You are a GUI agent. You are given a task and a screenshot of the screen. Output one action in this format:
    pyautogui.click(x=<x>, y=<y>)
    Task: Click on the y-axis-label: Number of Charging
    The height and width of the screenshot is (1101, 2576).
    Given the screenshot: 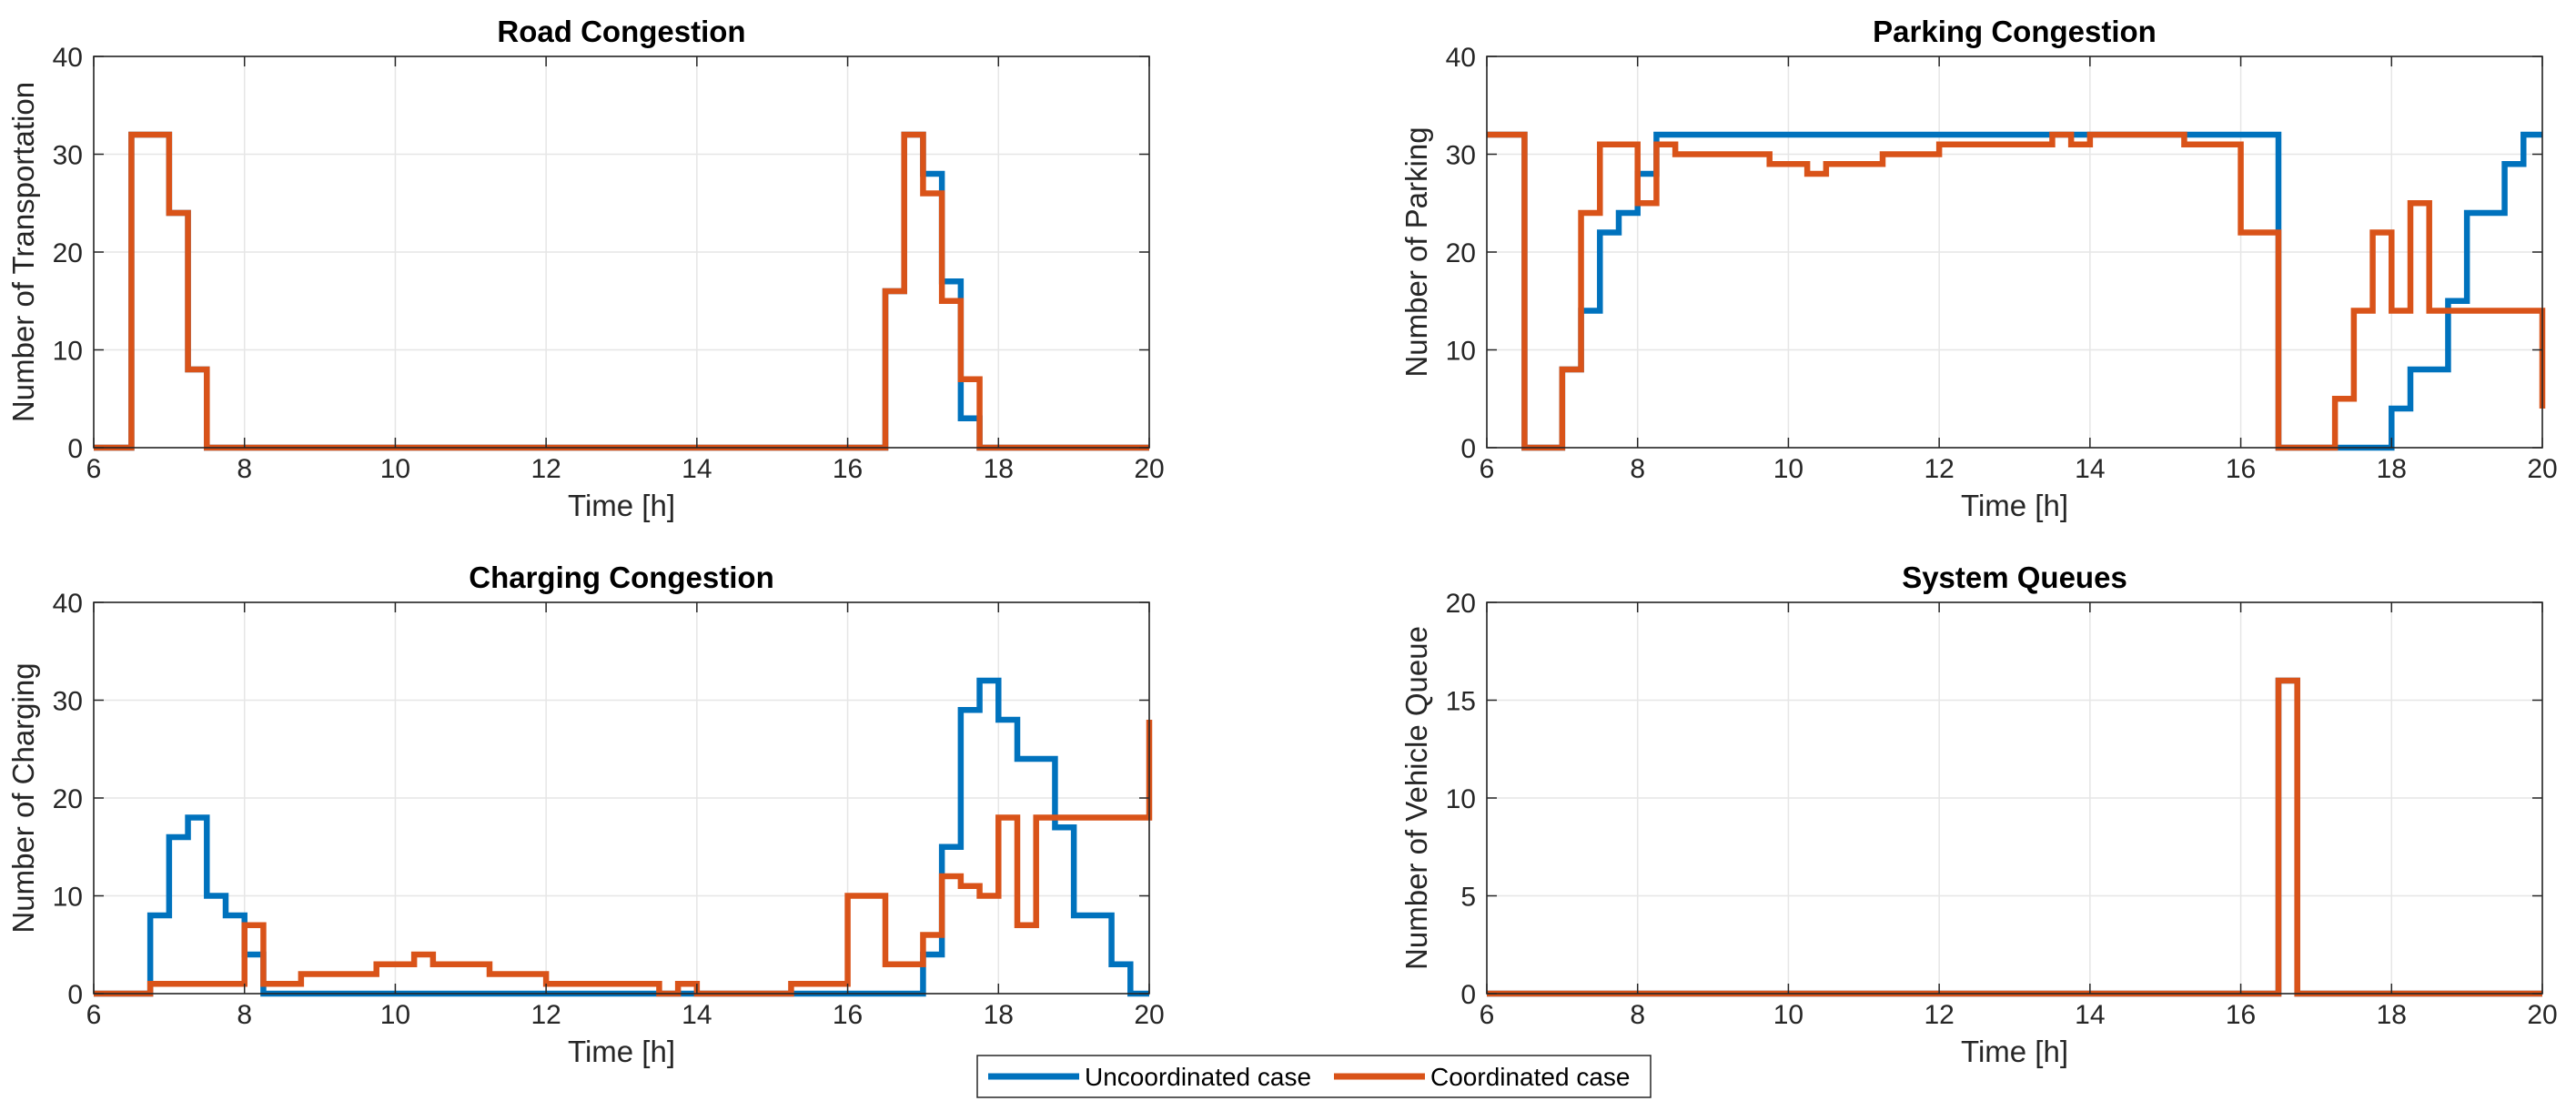 What is the action you would take?
    pyautogui.click(x=23, y=797)
    